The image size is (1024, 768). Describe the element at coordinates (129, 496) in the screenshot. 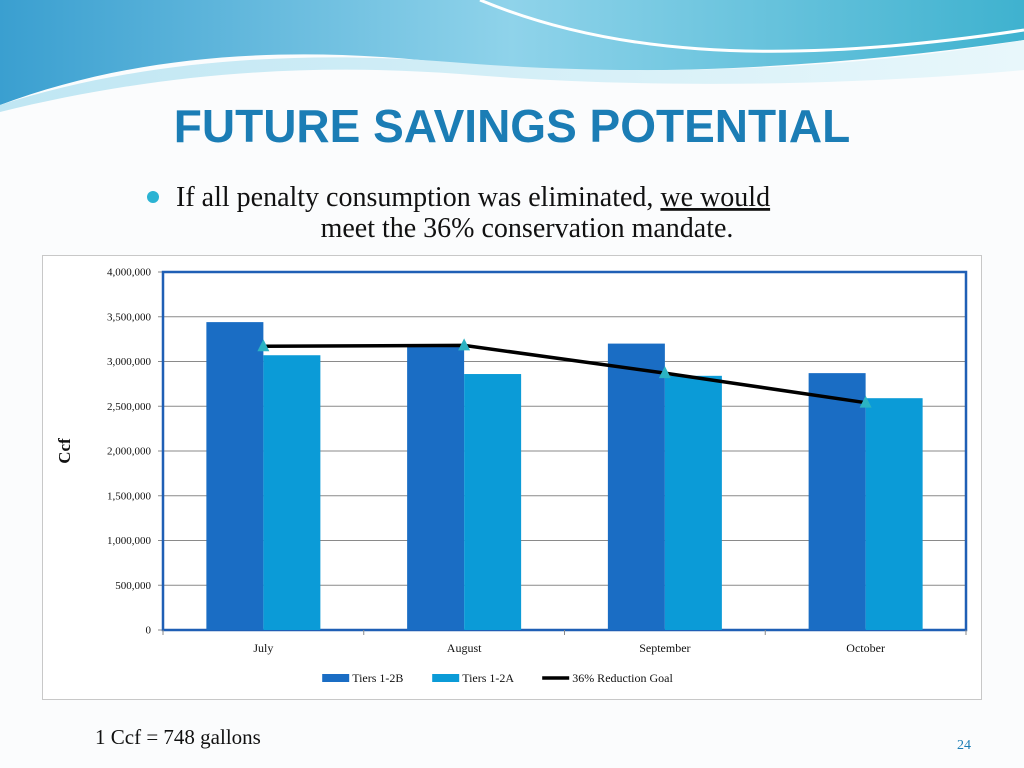

I see `y-tick-label: 1,500,000` at that location.